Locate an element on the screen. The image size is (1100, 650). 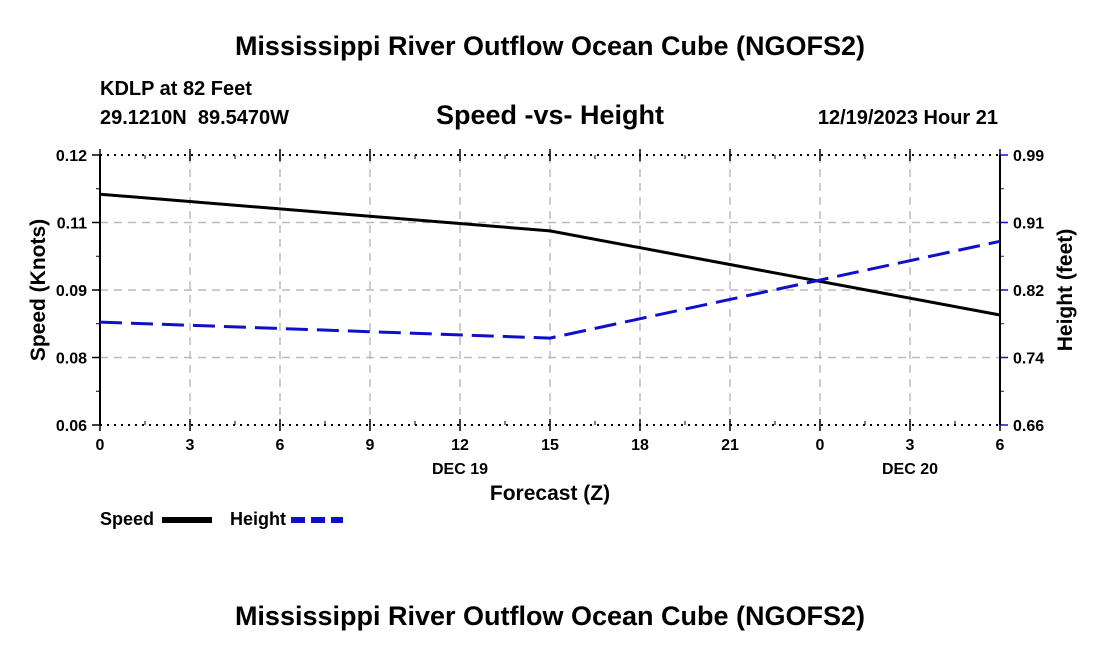
y2-tick-label: 0.82 is located at coordinates (1028, 291).